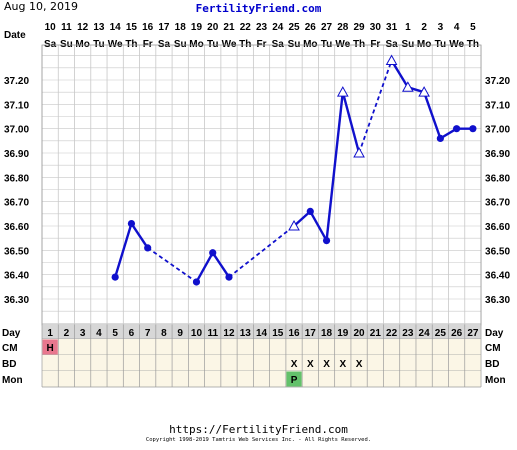  Describe the element at coordinates (327, 333) in the screenshot. I see `cycle-day-label: 18` at that location.